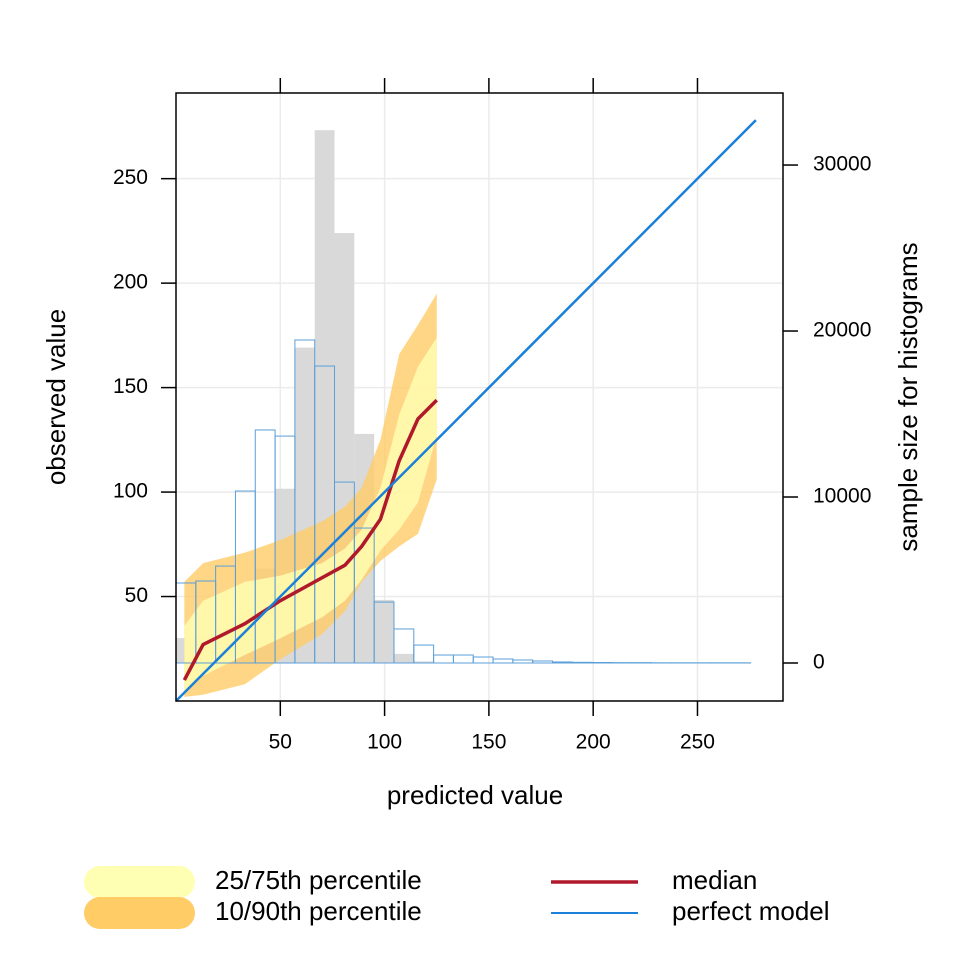 The image size is (960, 960). What do you see at coordinates (318, 880) in the screenshot?
I see `legend-label: 25/75th percentile` at bounding box center [318, 880].